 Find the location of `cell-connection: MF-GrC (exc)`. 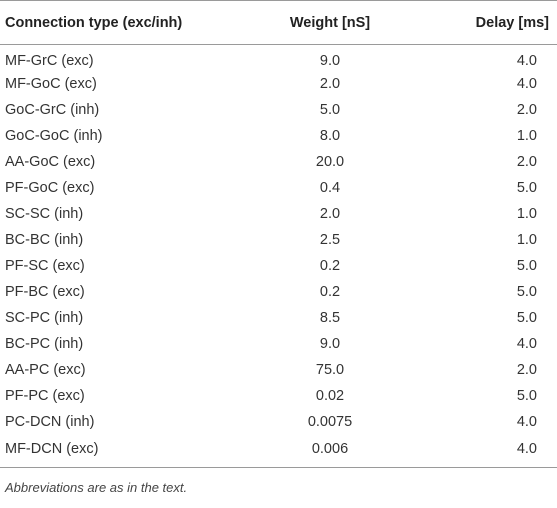

cell-connection: MF-GrC (exc) is located at coordinates (49, 60).